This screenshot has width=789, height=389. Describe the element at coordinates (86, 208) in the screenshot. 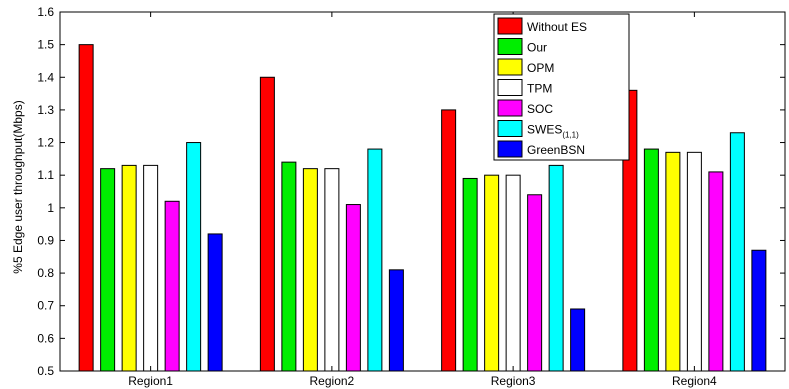

I see `bar-without-es-region1` at that location.